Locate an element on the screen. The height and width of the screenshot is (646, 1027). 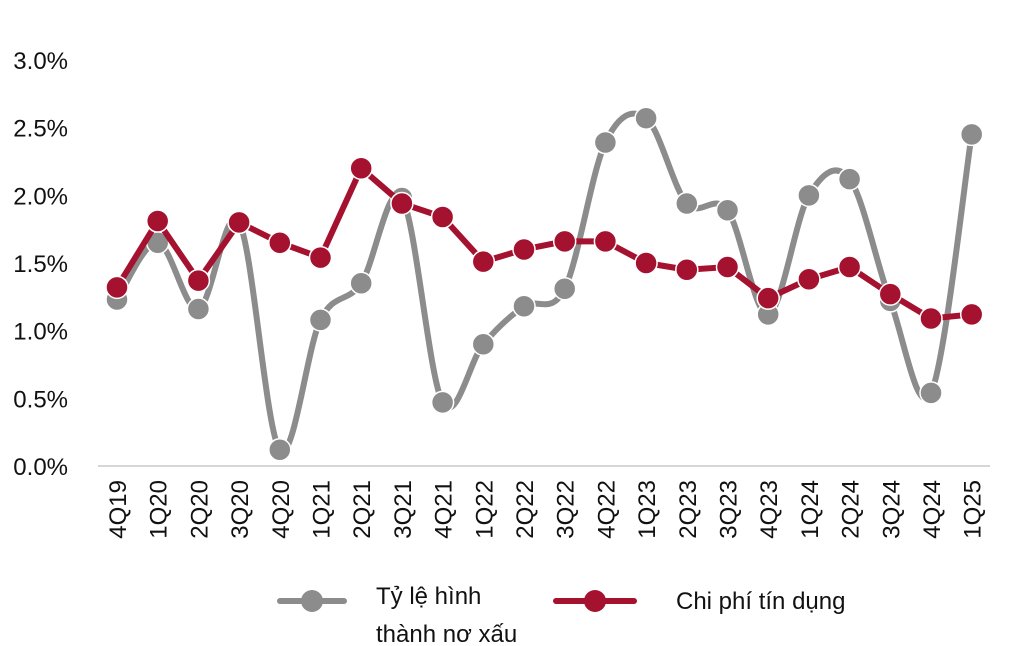
x-tick-label: 4Q19 is located at coordinates (118, 509).